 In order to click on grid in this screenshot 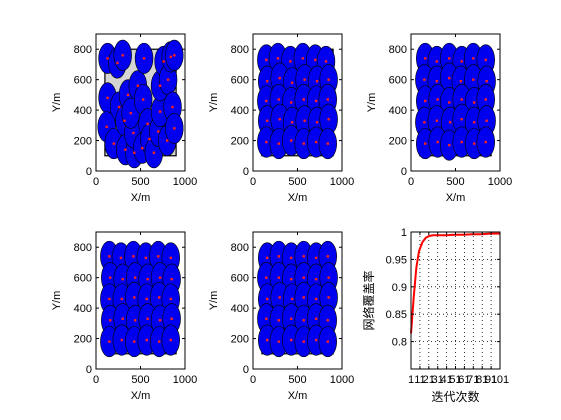, I will do `click(455, 300)`.